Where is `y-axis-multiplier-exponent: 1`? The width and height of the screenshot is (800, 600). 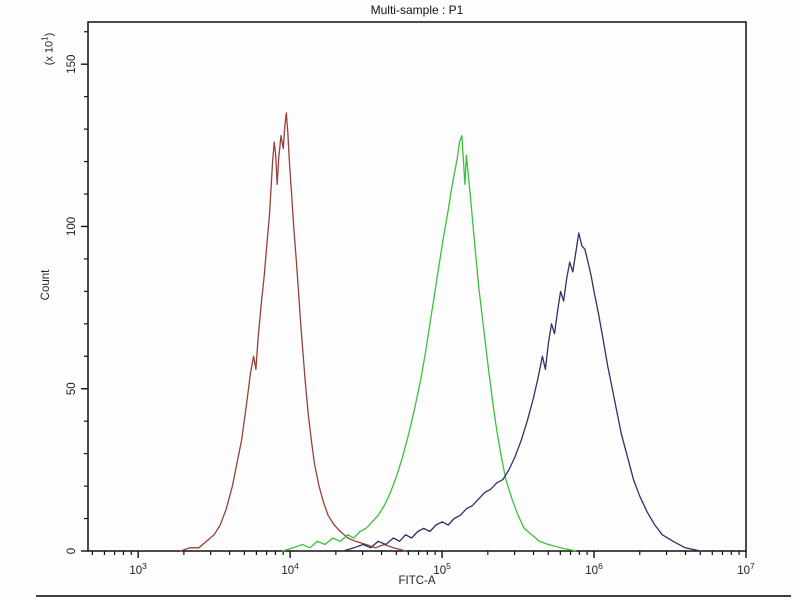
y-axis-multiplier-exponent: 1 is located at coordinates (45, 38).